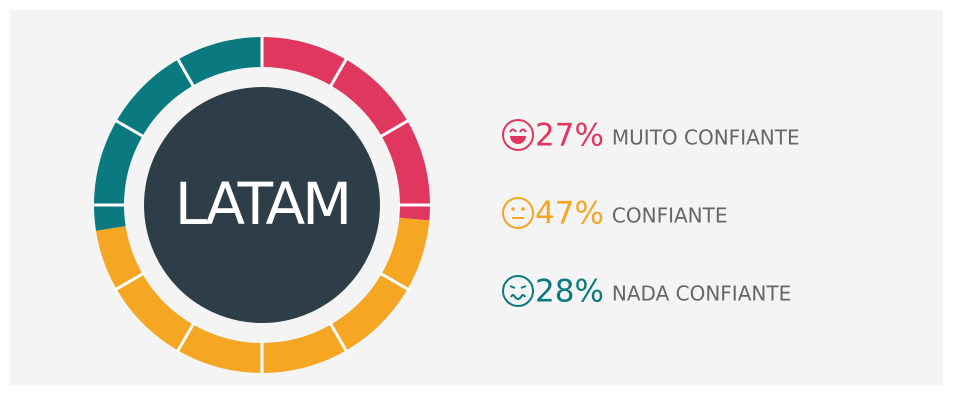 The image size is (953, 400). What do you see at coordinates (701, 294) in the screenshot?
I see `category-label: NADA CONFIANTE` at bounding box center [701, 294].